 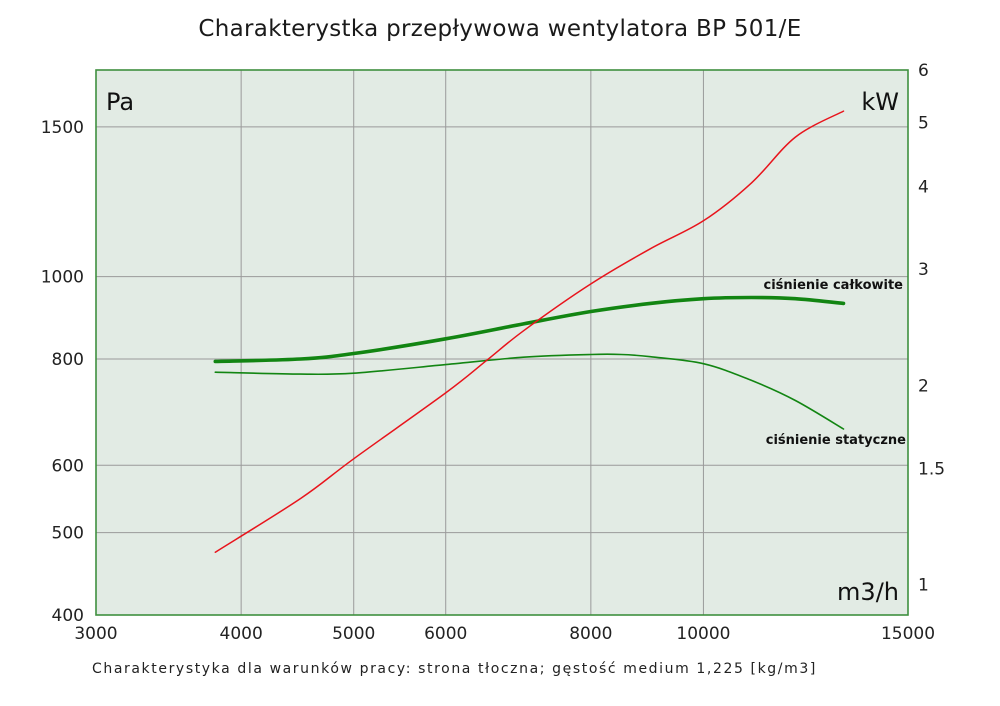 What do you see at coordinates (590, 634) in the screenshot?
I see `x-axis-tick-label: 8000` at bounding box center [590, 634].